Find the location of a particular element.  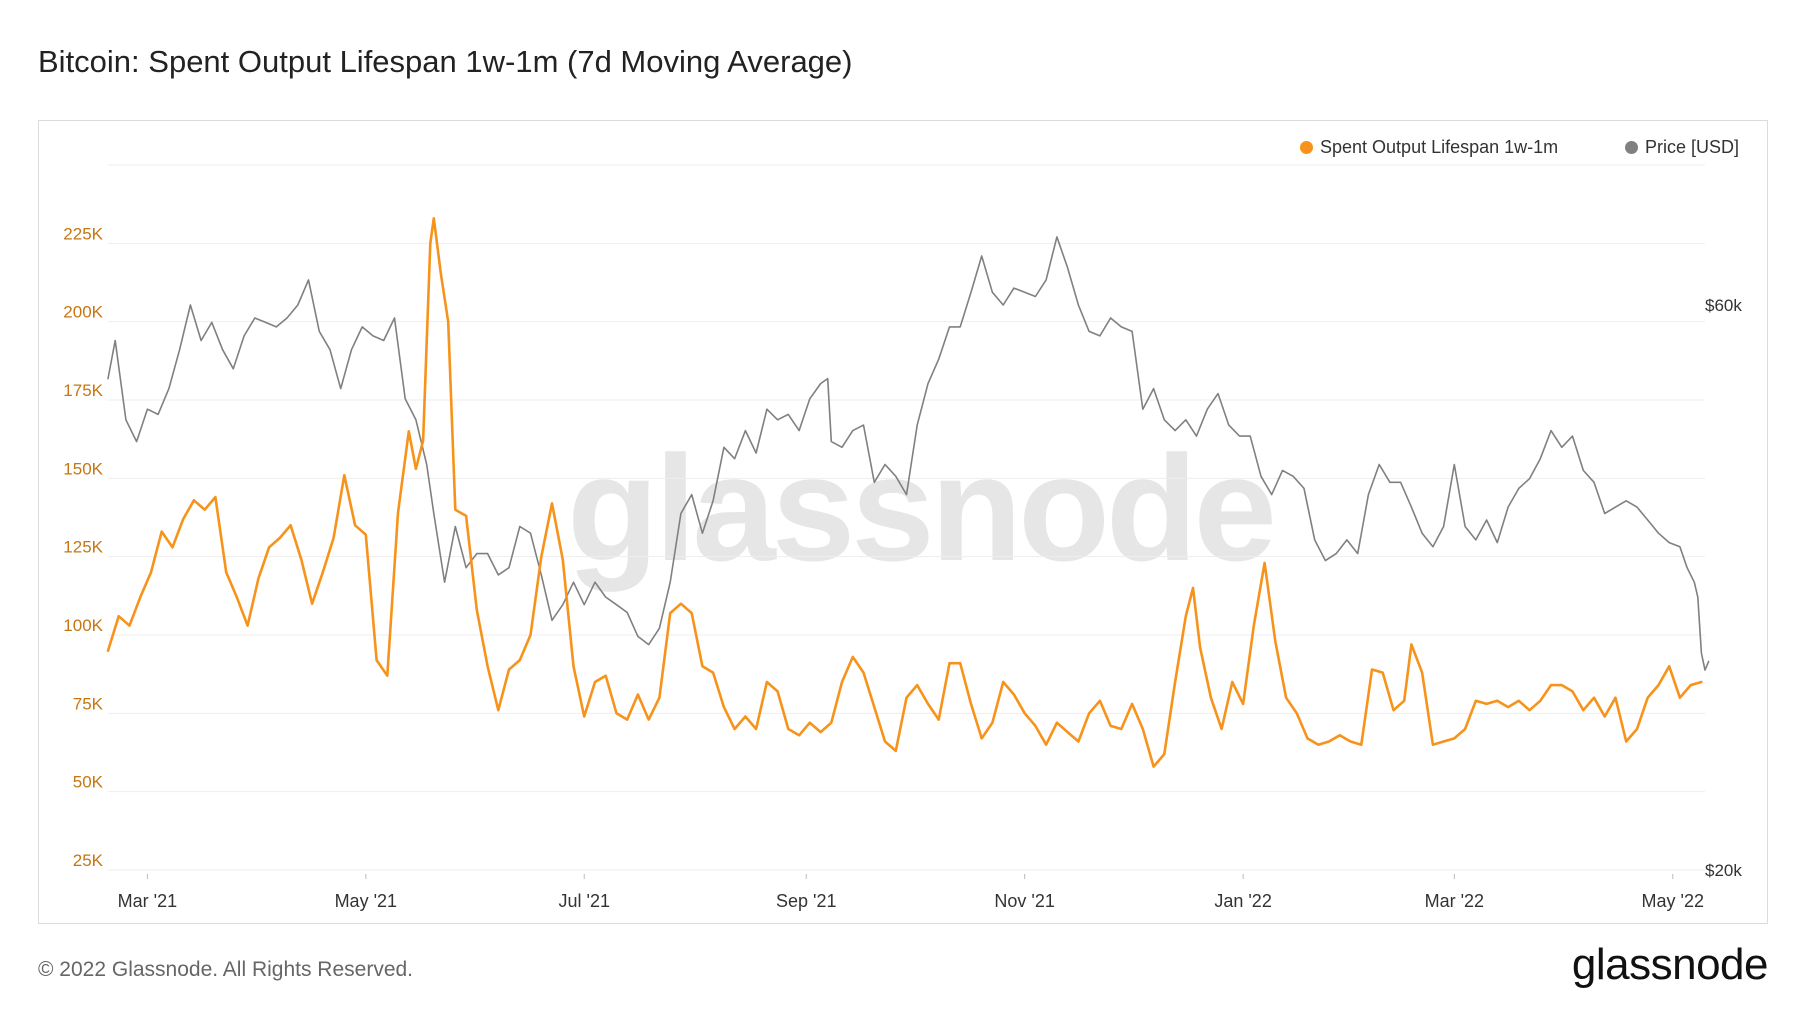

legend-sopl-label: Spent Output Lifespan 1w-1m is located at coordinates (1439, 147).